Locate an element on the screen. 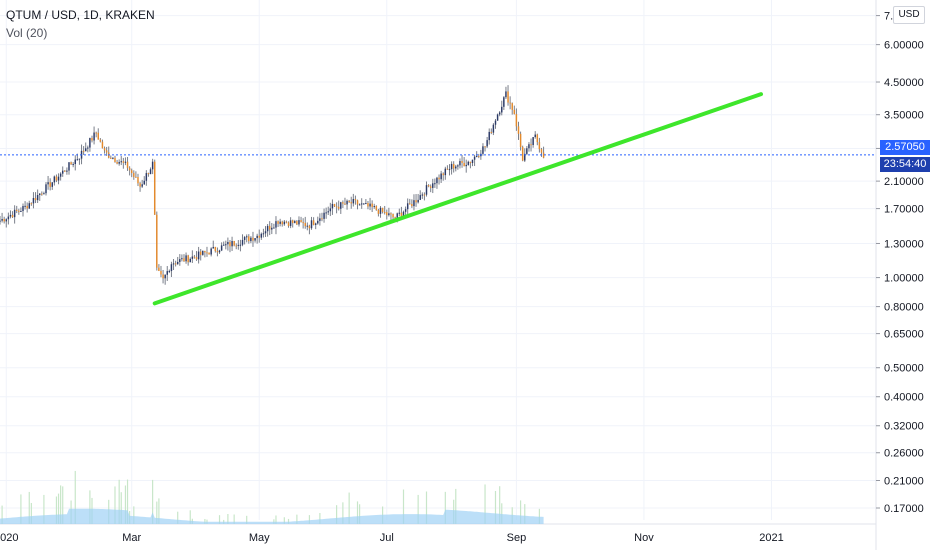  time-tick-label: Mar is located at coordinates (131, 538).